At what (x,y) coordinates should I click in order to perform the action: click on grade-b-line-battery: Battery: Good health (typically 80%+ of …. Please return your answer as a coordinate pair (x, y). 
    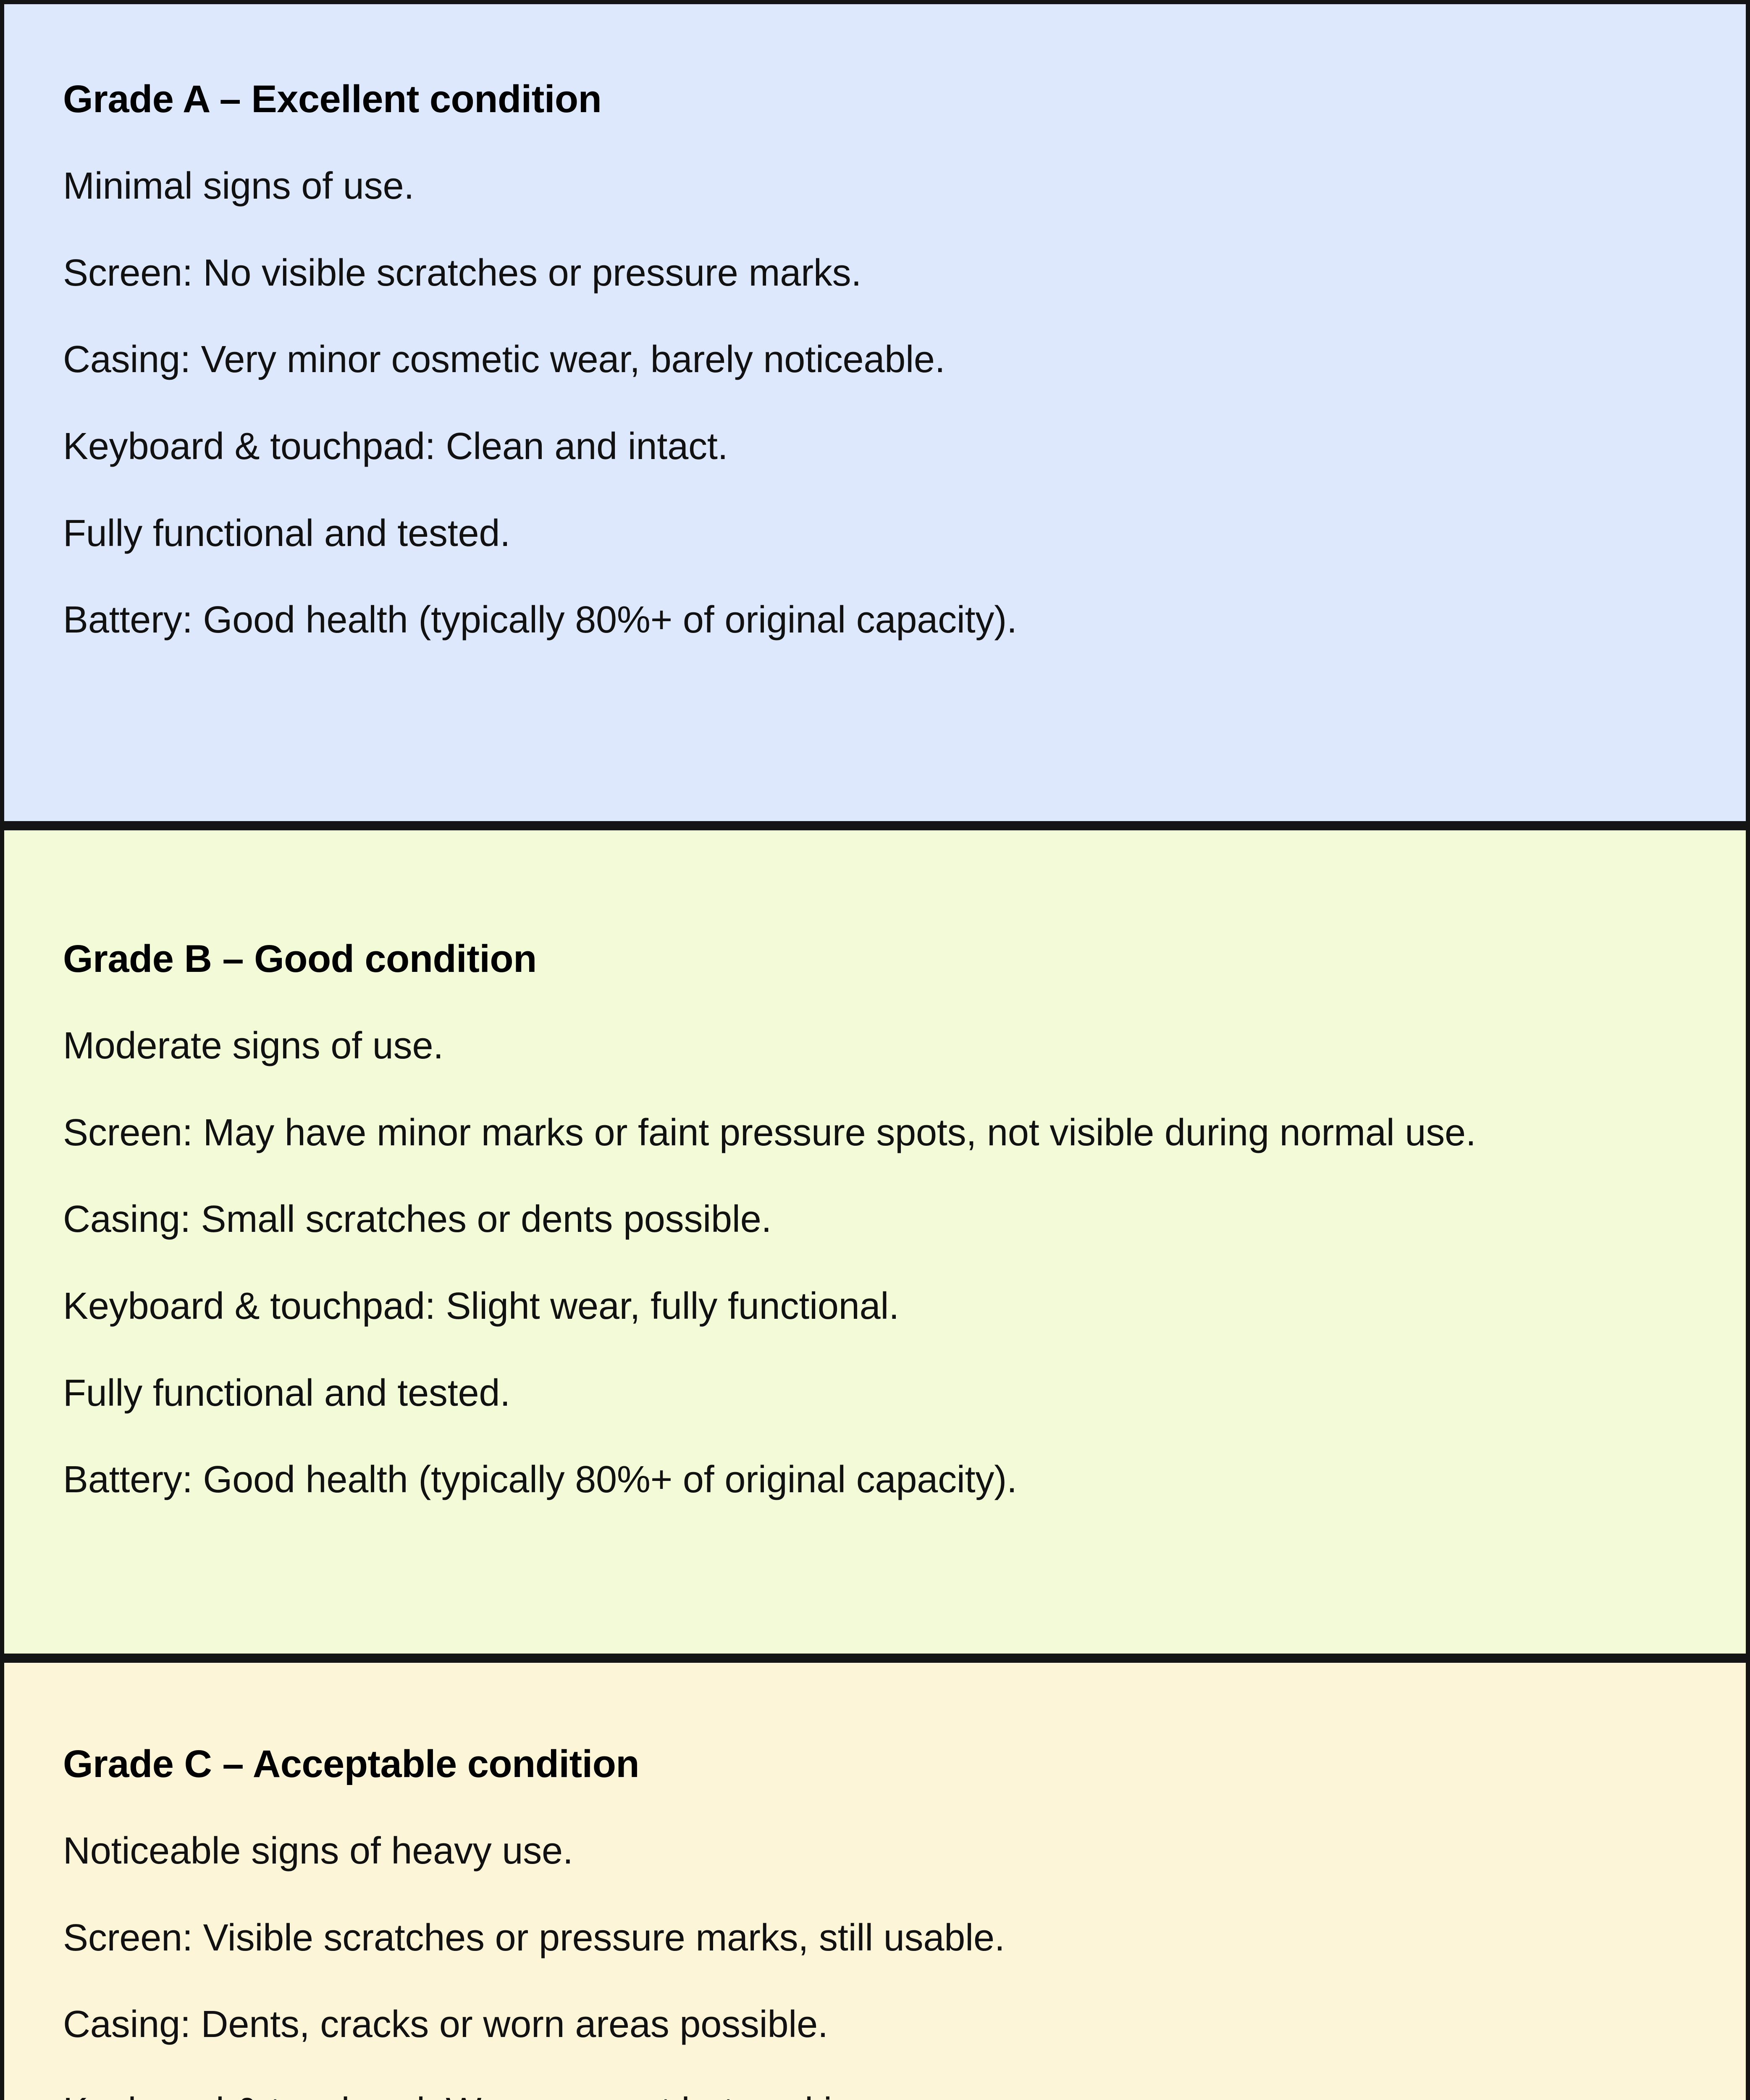
    Looking at the image, I should click on (540, 1480).